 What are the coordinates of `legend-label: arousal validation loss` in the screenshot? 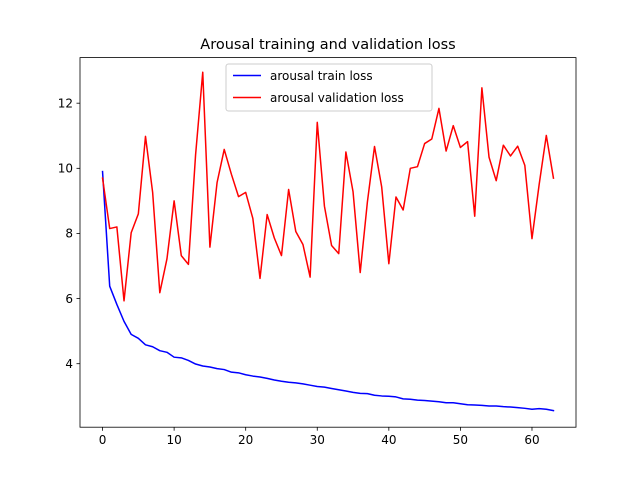 It's located at (337, 98).